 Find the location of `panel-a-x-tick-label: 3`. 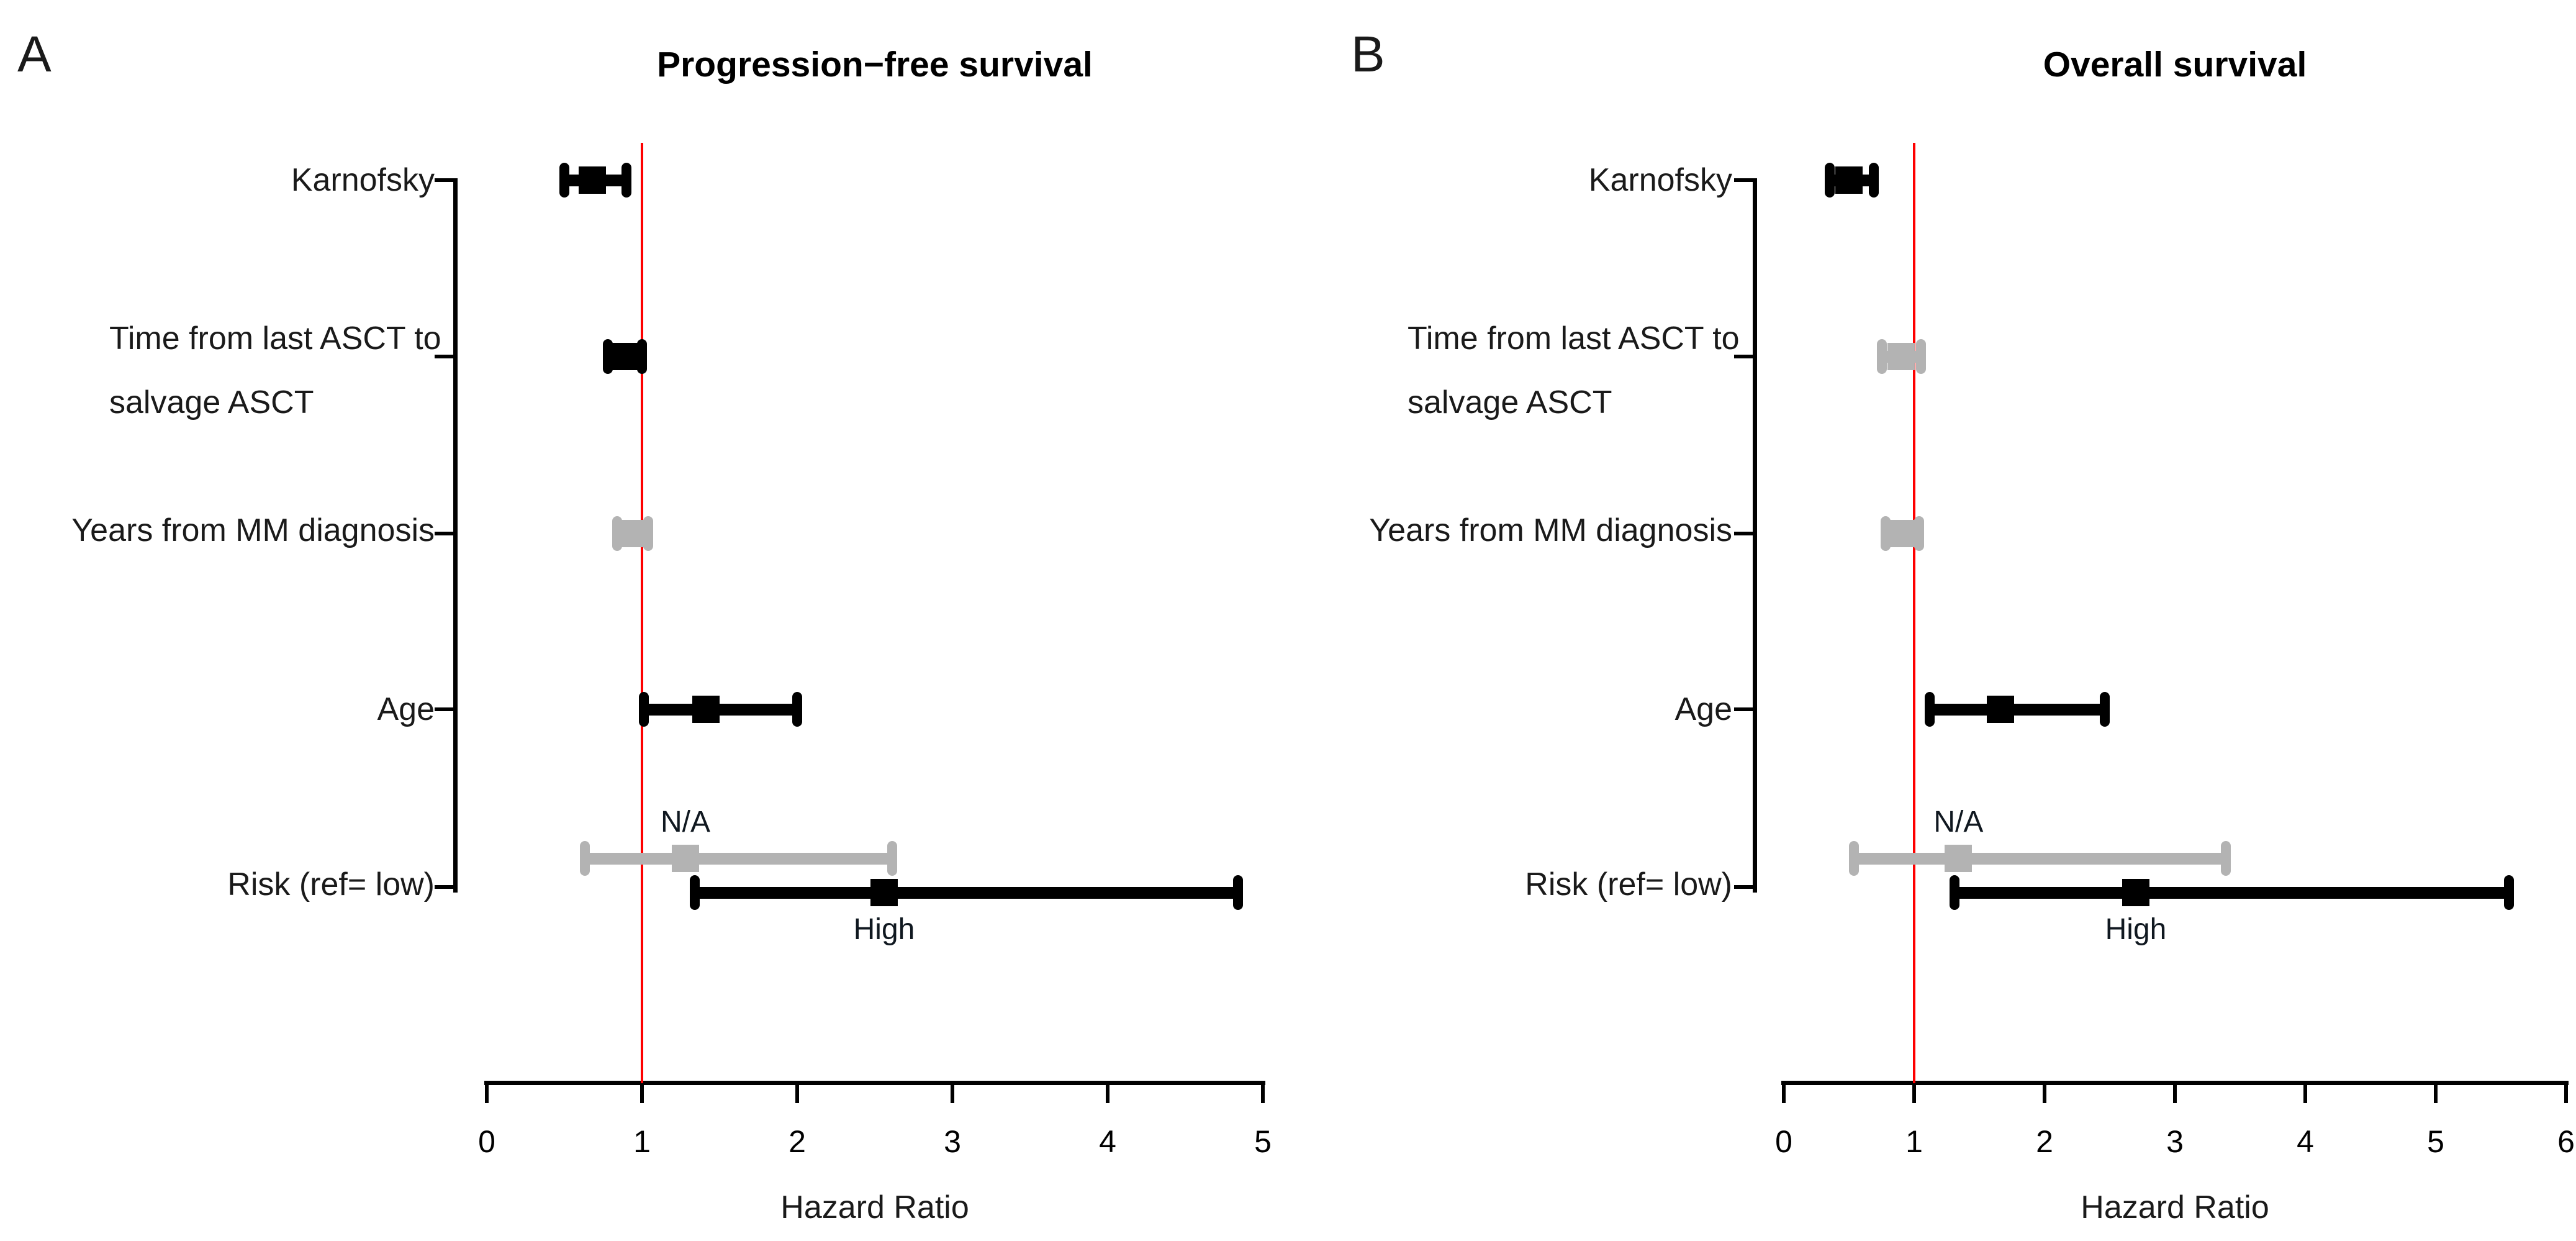

panel-a-x-tick-label: 3 is located at coordinates (952, 1142).